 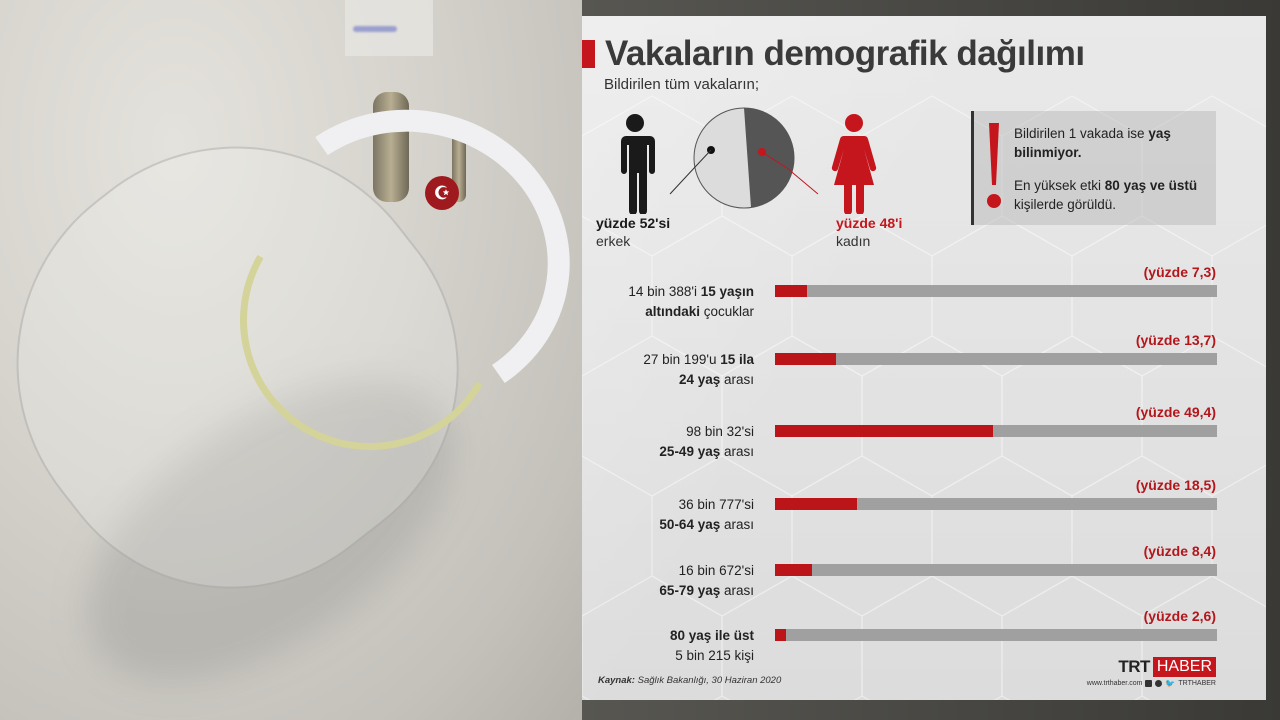 What do you see at coordinates (854, 164) in the screenshot?
I see `female-figure-icon` at bounding box center [854, 164].